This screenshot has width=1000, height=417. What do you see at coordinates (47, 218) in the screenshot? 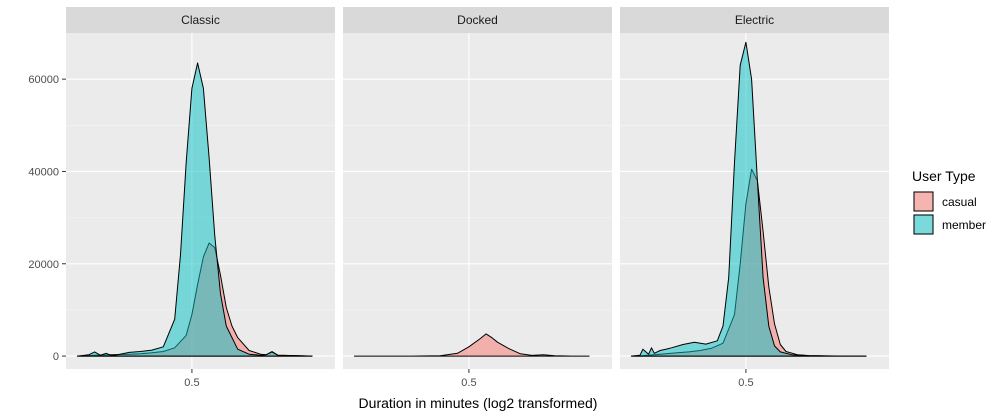
I see `y-axis: 0 20000 40000 60000` at bounding box center [47, 218].